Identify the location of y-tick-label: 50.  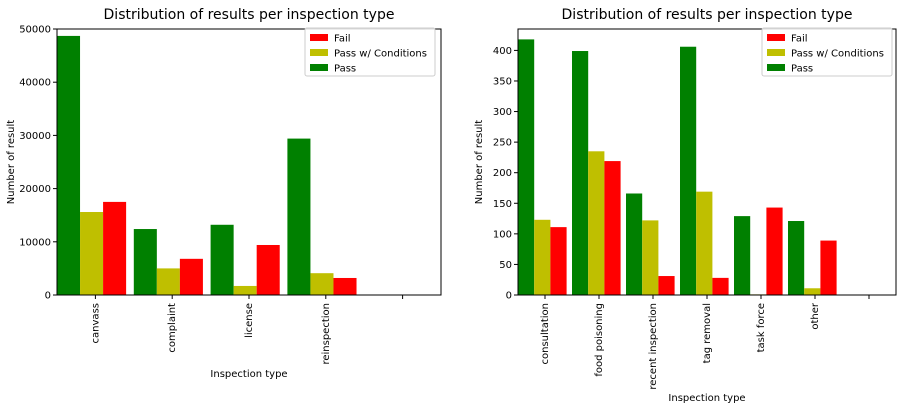
(505, 265).